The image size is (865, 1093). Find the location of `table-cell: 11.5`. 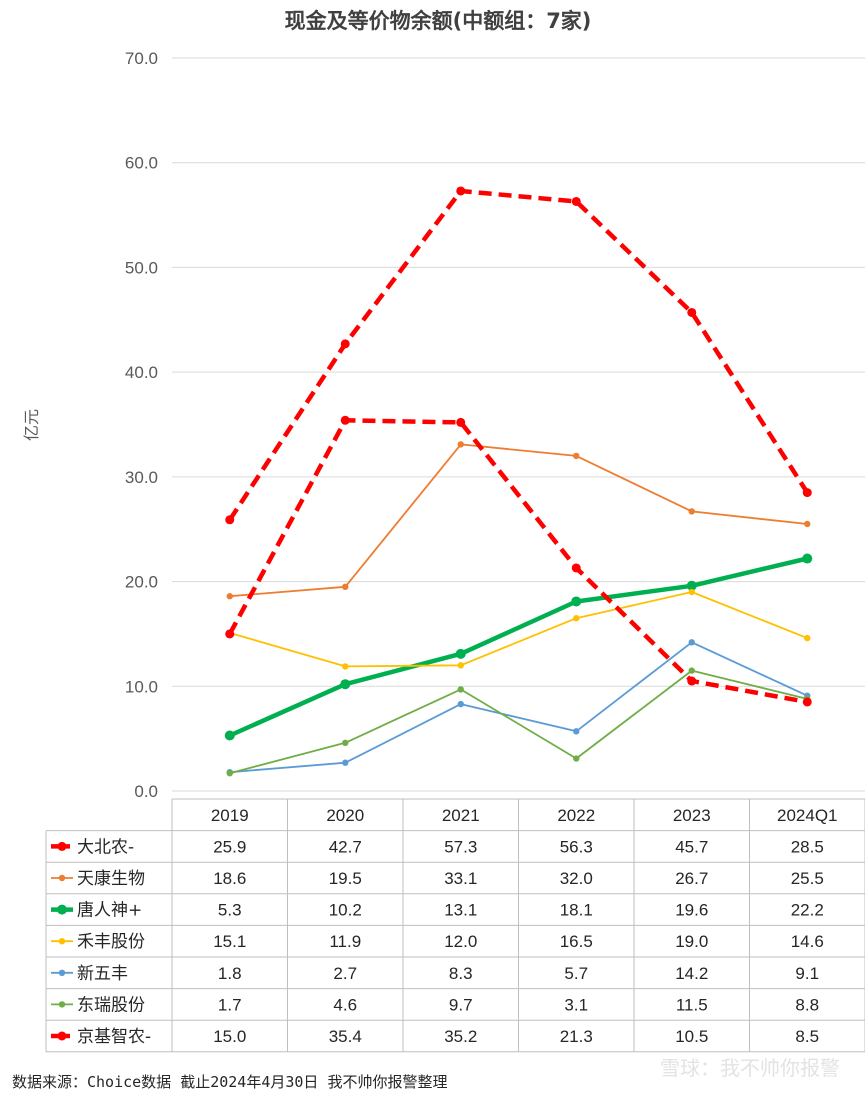

table-cell: 11.5 is located at coordinates (692, 1004).